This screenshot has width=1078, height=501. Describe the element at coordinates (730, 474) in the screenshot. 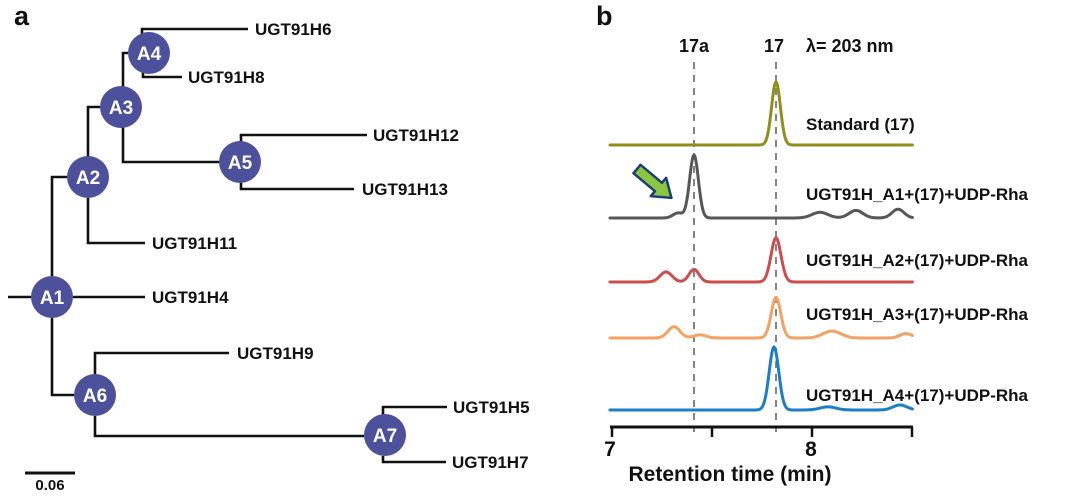

I see `x-axis-title: Retention time (min)` at that location.